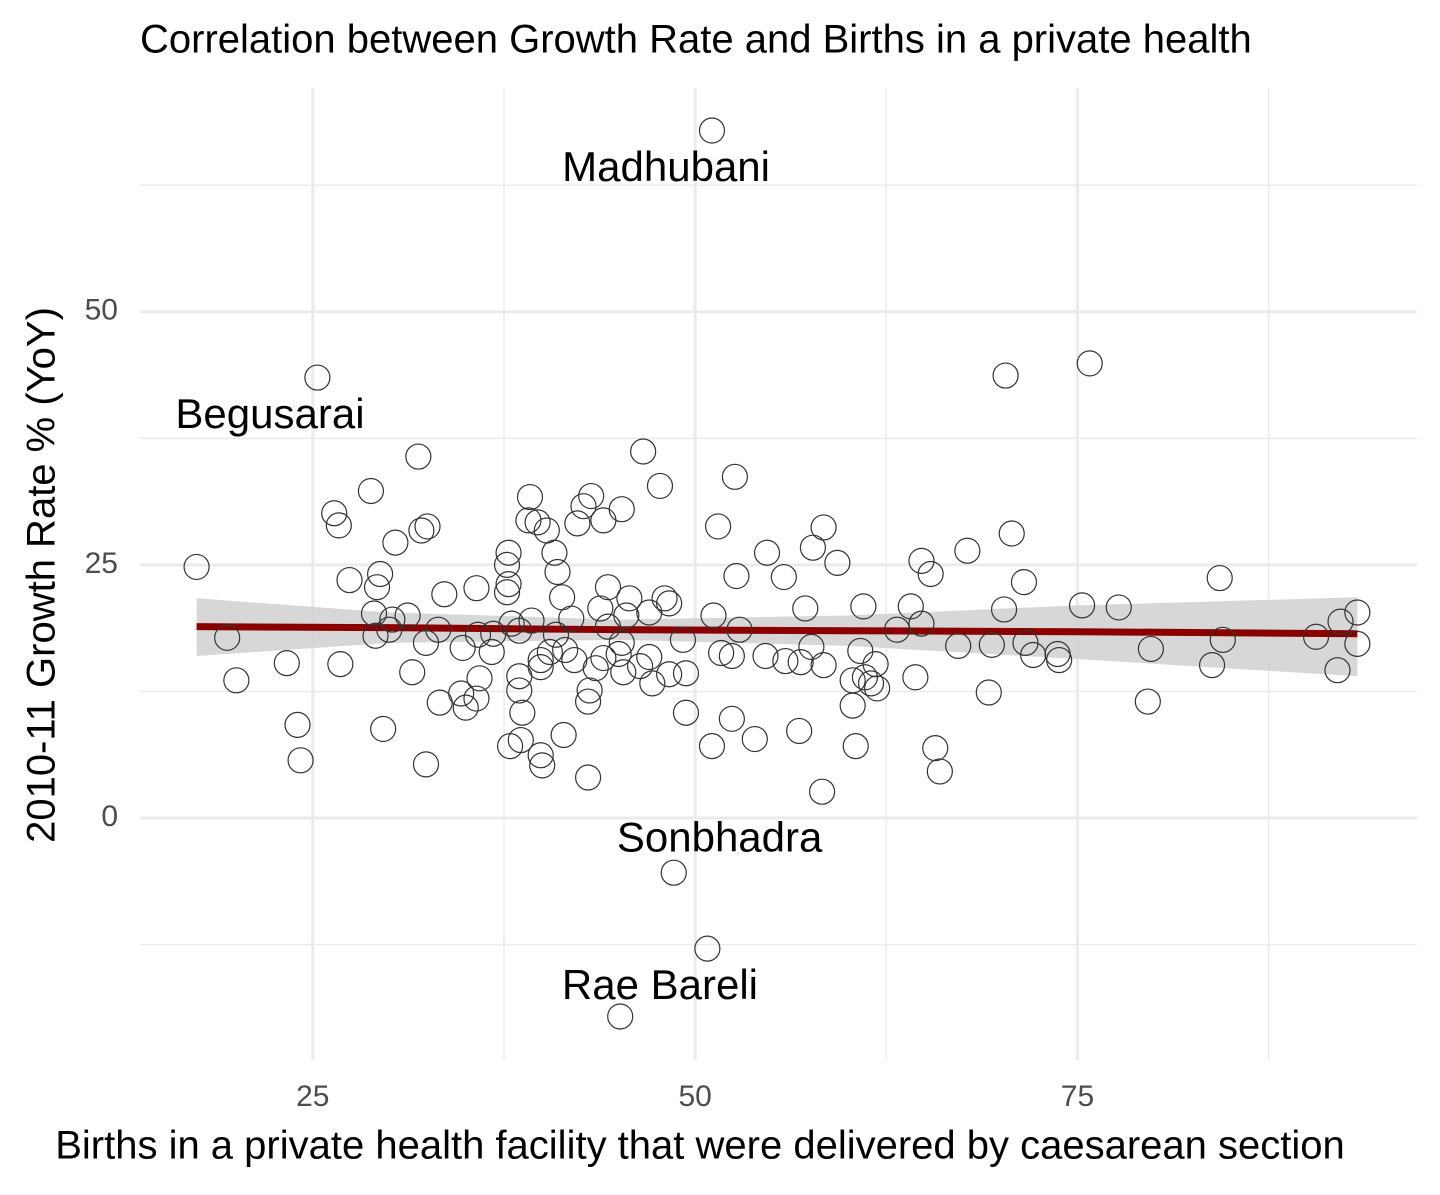  I want to click on annotation: Madhubani, so click(666, 166).